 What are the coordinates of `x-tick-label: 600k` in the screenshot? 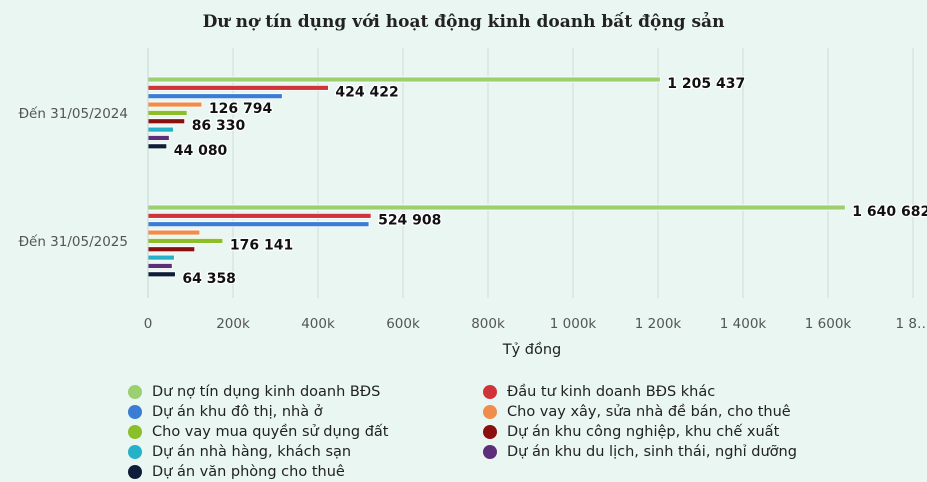 It's located at (403, 324).